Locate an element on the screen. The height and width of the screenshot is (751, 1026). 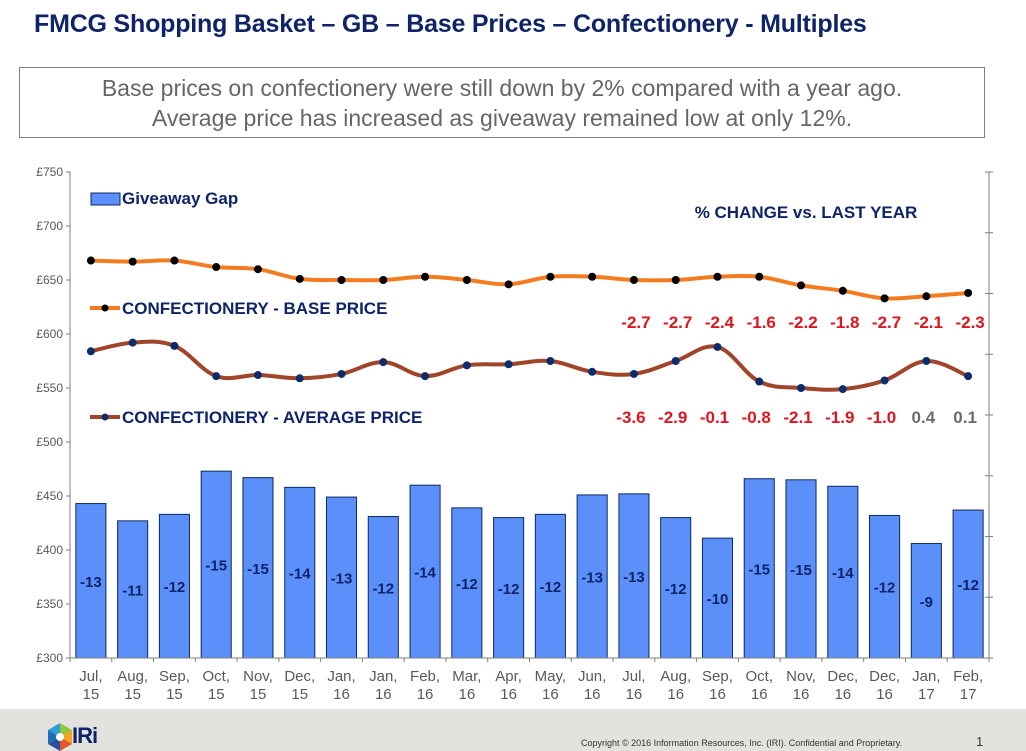
x-tick-label-month: Mar, is located at coordinates (466, 676).